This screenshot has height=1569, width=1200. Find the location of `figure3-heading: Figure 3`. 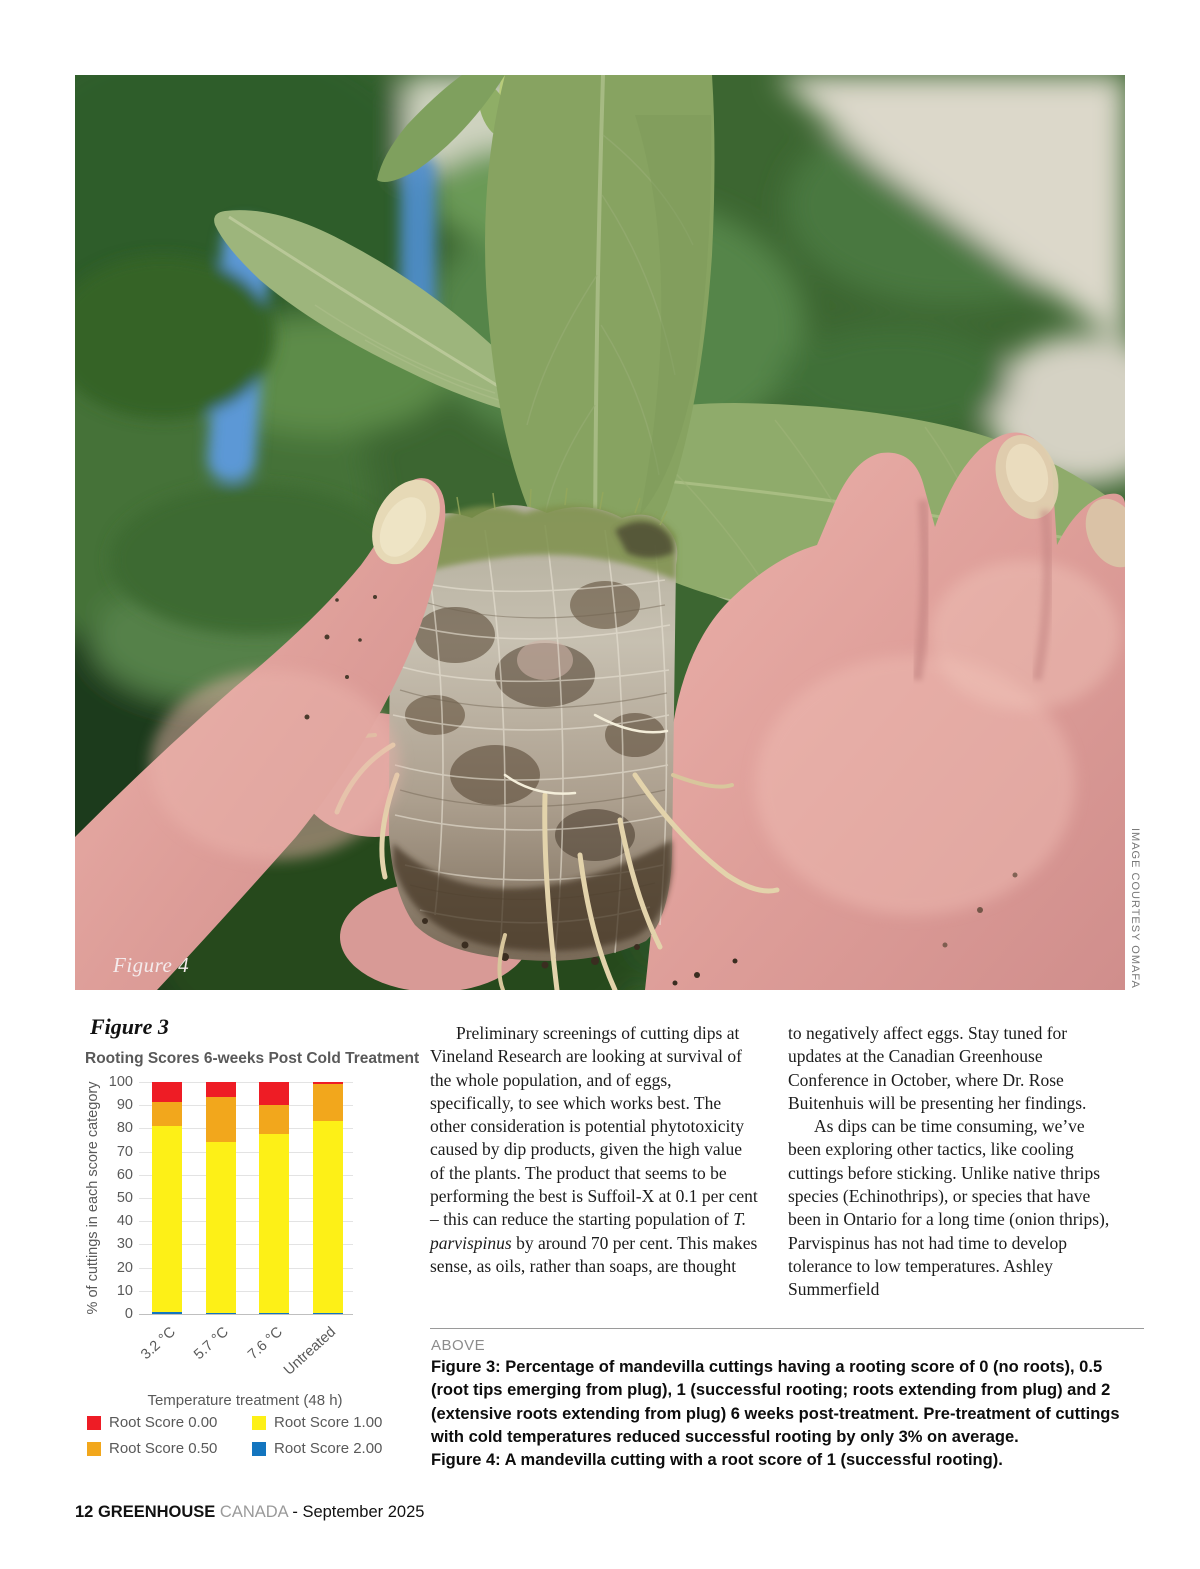

figure3-heading: Figure 3 is located at coordinates (129, 1026).